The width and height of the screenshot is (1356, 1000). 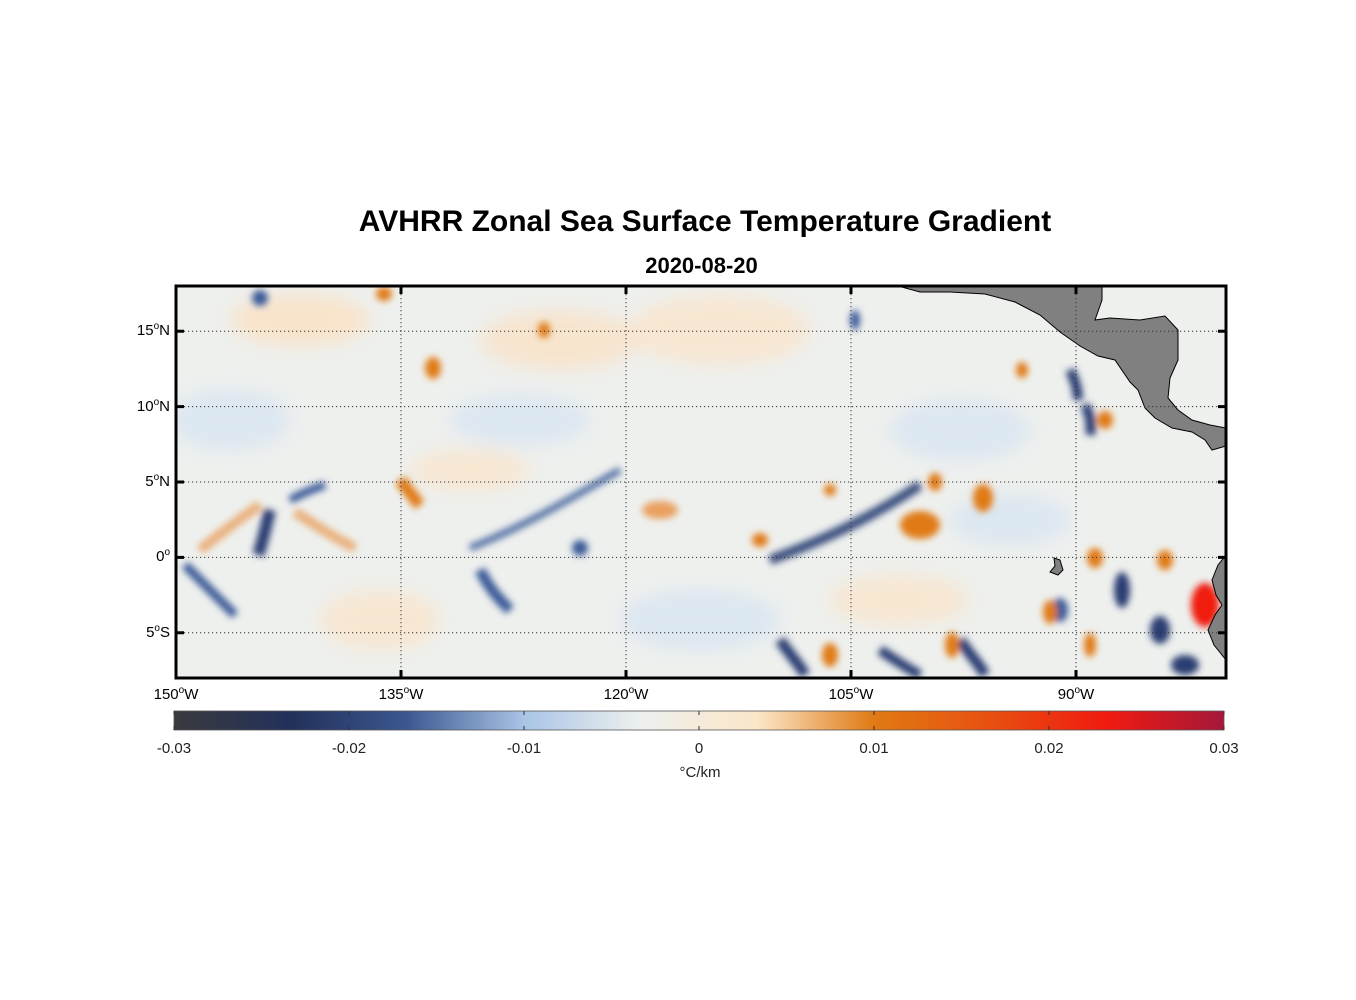 What do you see at coordinates (1066, 694) in the screenshot?
I see `lon-label-num: 90` at bounding box center [1066, 694].